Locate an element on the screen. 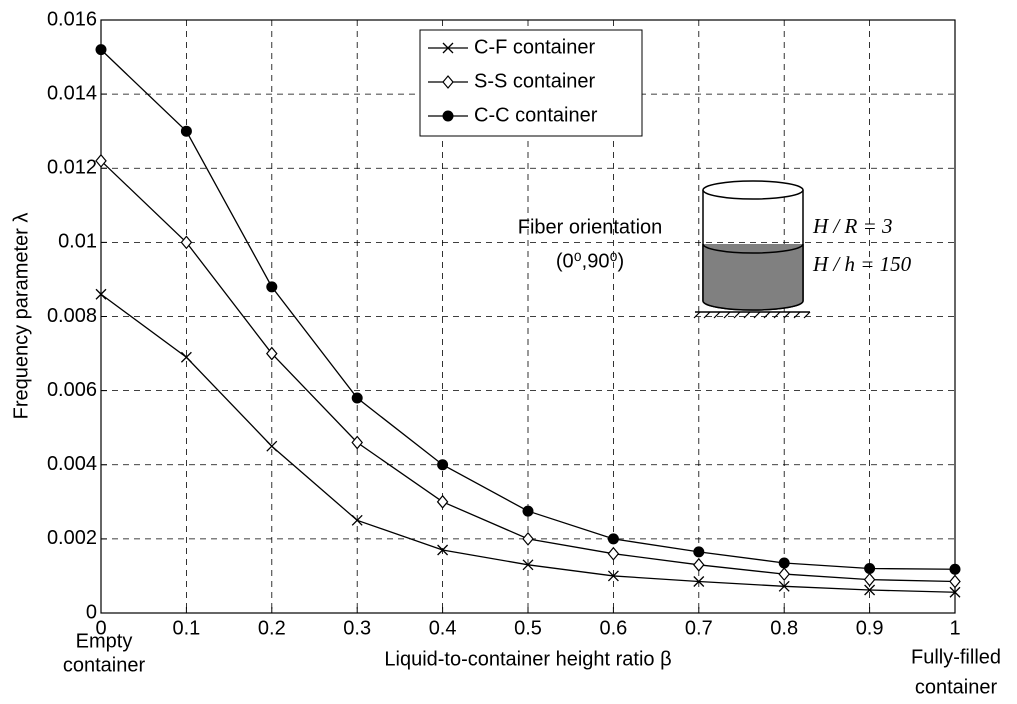 This screenshot has width=1017, height=704. y-tick-label: 0.012 is located at coordinates (72, 168).